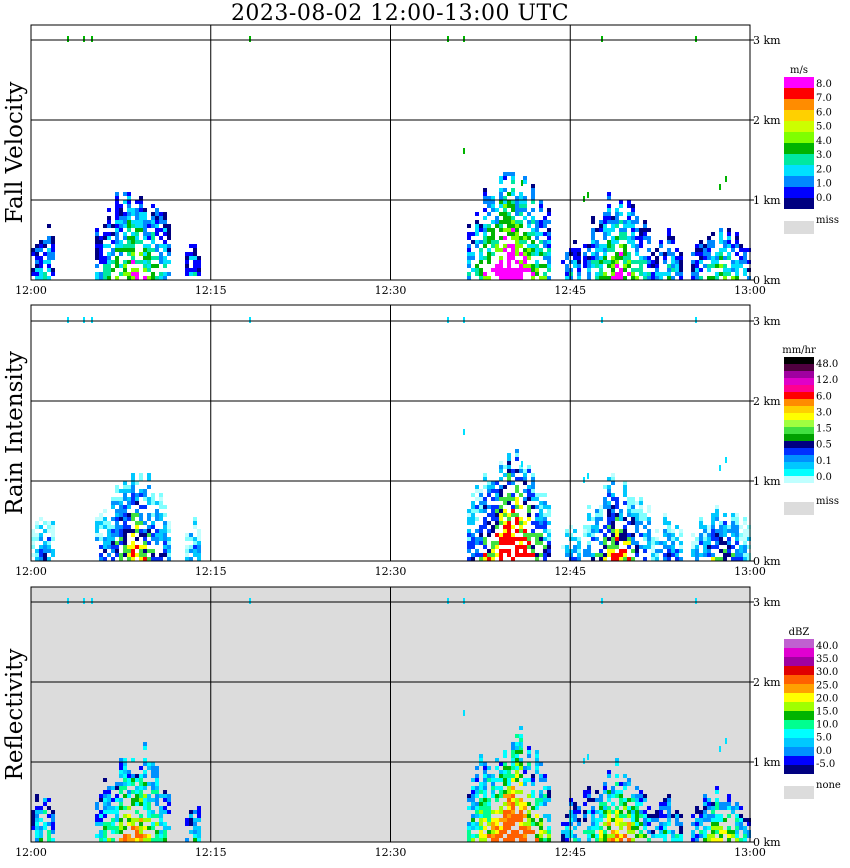 The width and height of the screenshot is (850, 868). Describe the element at coordinates (799, 632) in the screenshot. I see `legend-unit: dBZ` at that location.